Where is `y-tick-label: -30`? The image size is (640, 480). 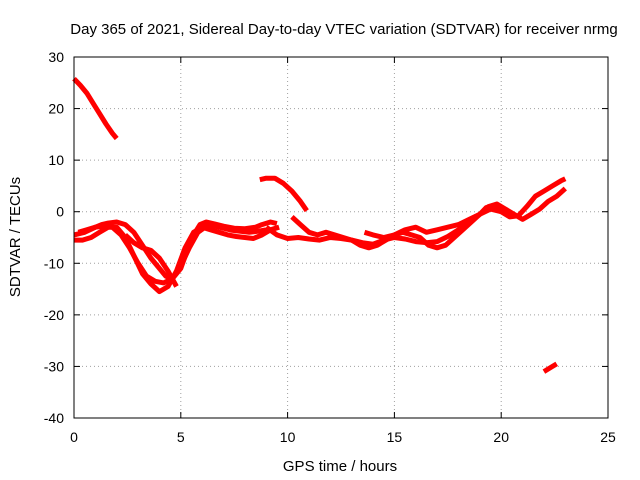 y-tick-label: -30 is located at coordinates (54, 366).